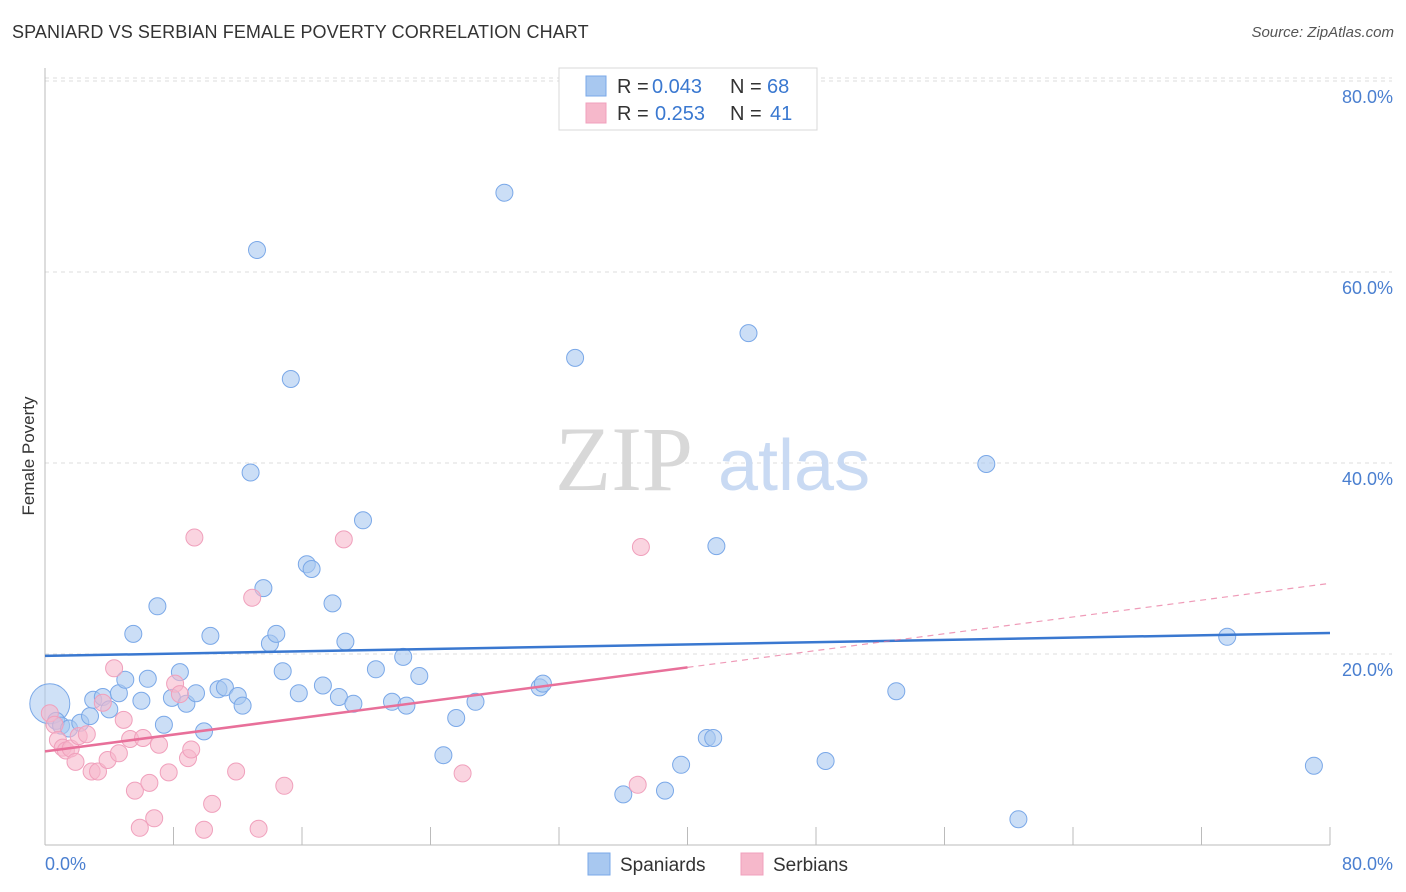  What do you see at coordinates (794, 466) in the screenshot?
I see `watermark-atlas: atlas` at bounding box center [794, 466].